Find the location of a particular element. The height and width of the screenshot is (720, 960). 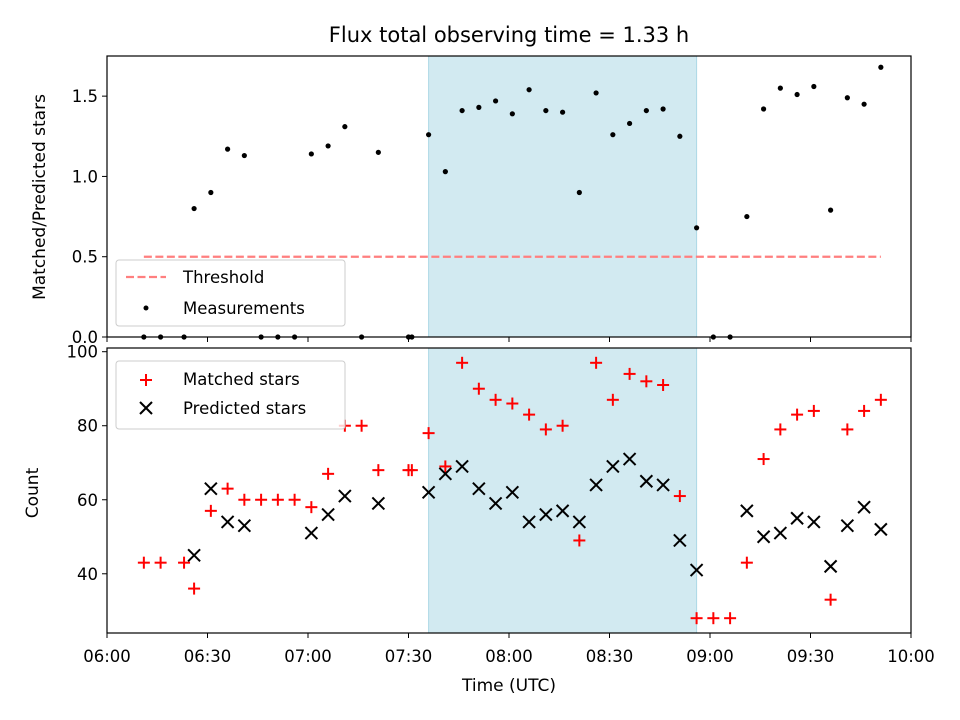

bottom-legend-box is located at coordinates (230, 395).